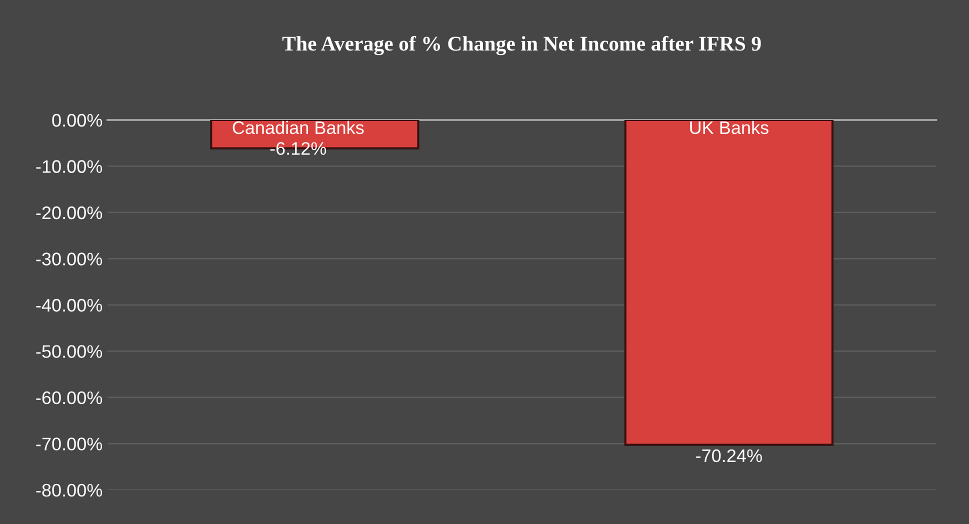 The image size is (969, 524). I want to click on y-tick-label: 0.00%, so click(77, 120).